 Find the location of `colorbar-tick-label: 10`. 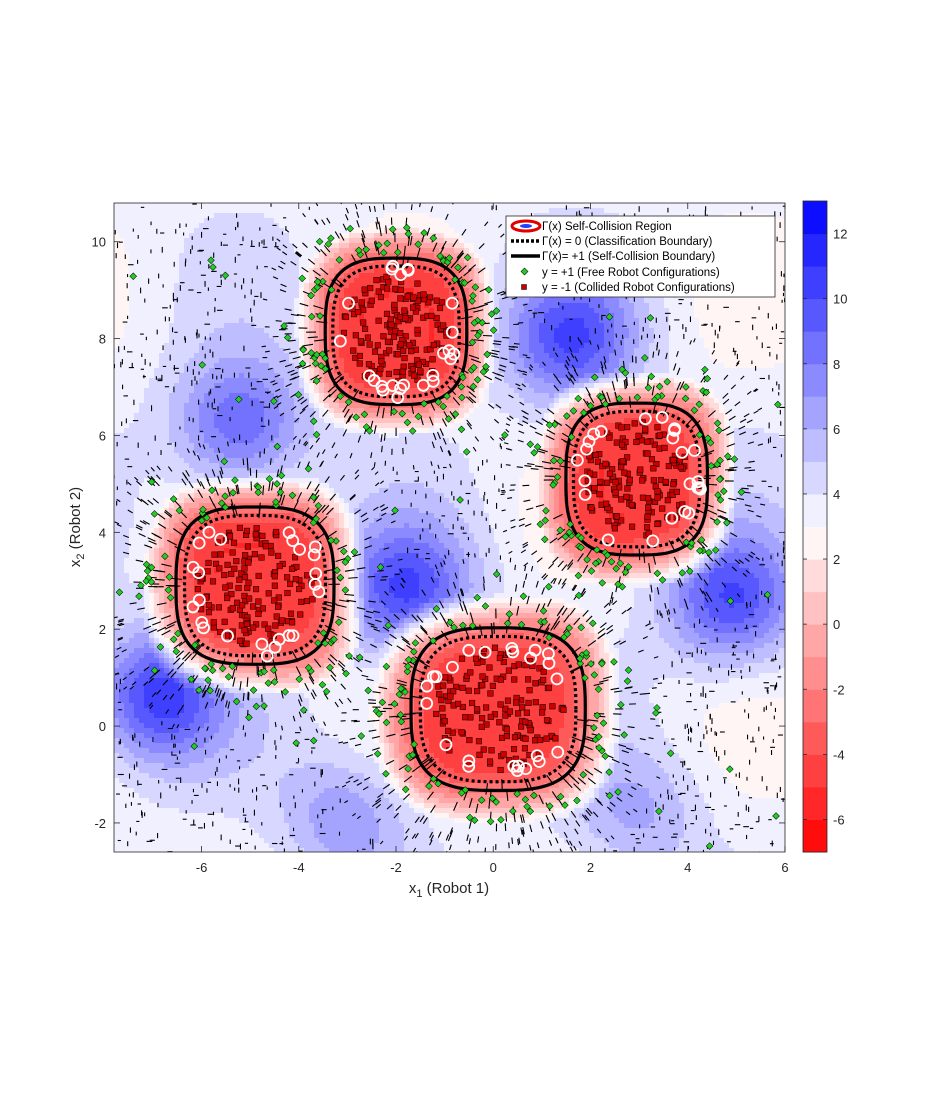

colorbar-tick-label: 10 is located at coordinates (840, 299).